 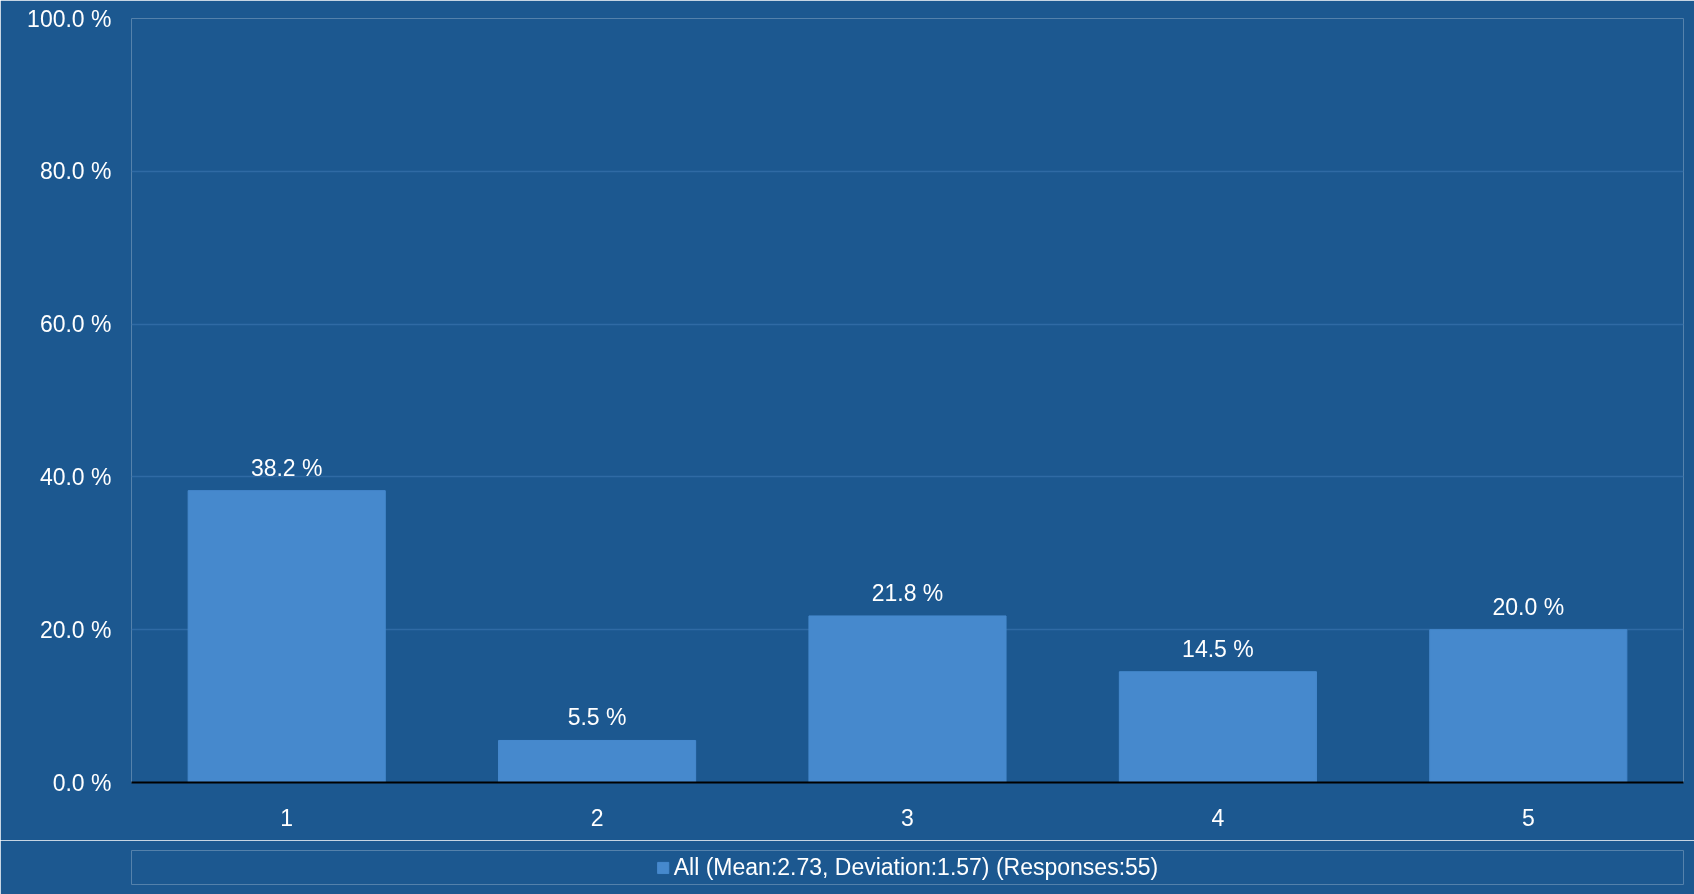 What do you see at coordinates (82, 782) in the screenshot?
I see `y-tick-label: 0.0 %` at bounding box center [82, 782].